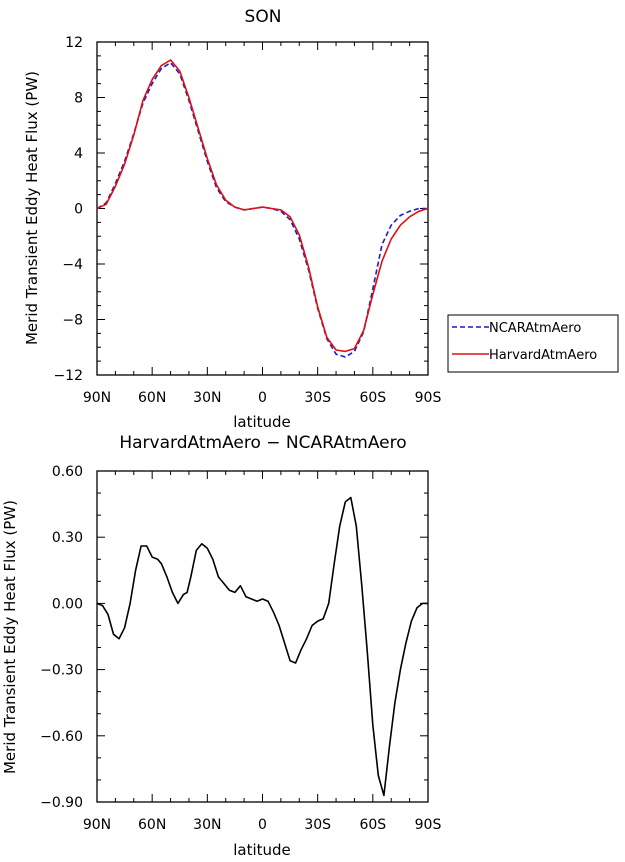  What do you see at coordinates (10, 637) in the screenshot?
I see `bottom-y-axis-label: Merid Transient Eddy Heat Flux (PW)` at bounding box center [10, 637].